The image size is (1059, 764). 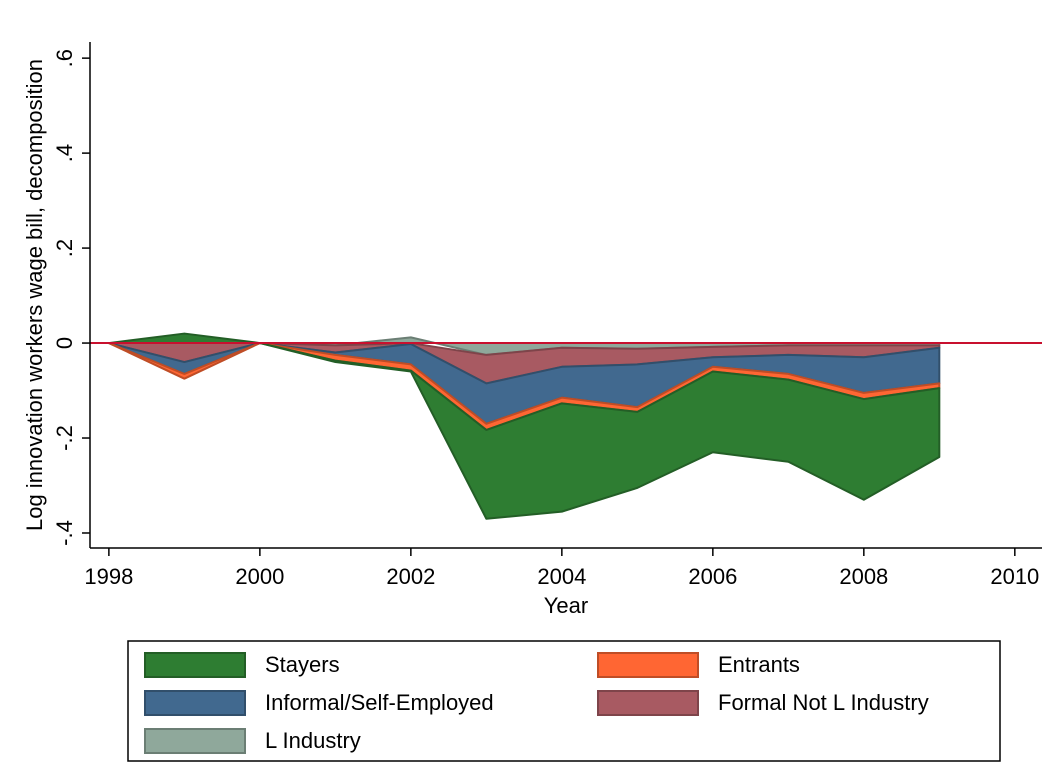 I want to click on x-tick-label: 1998, so click(x=108, y=576).